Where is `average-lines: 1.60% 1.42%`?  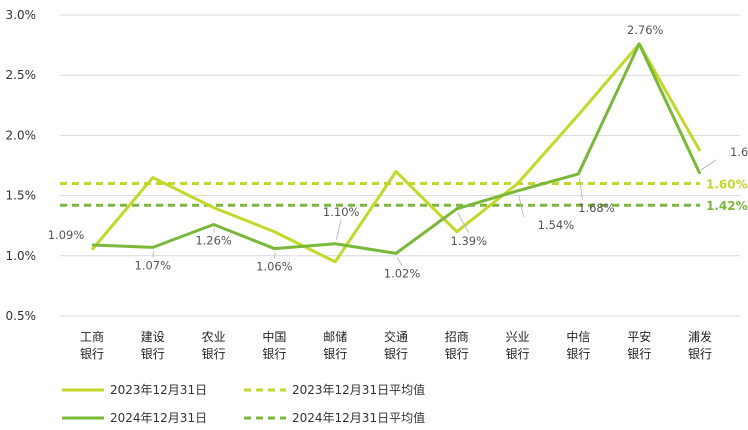 average-lines: 1.60% 1.42% is located at coordinates (404, 195).